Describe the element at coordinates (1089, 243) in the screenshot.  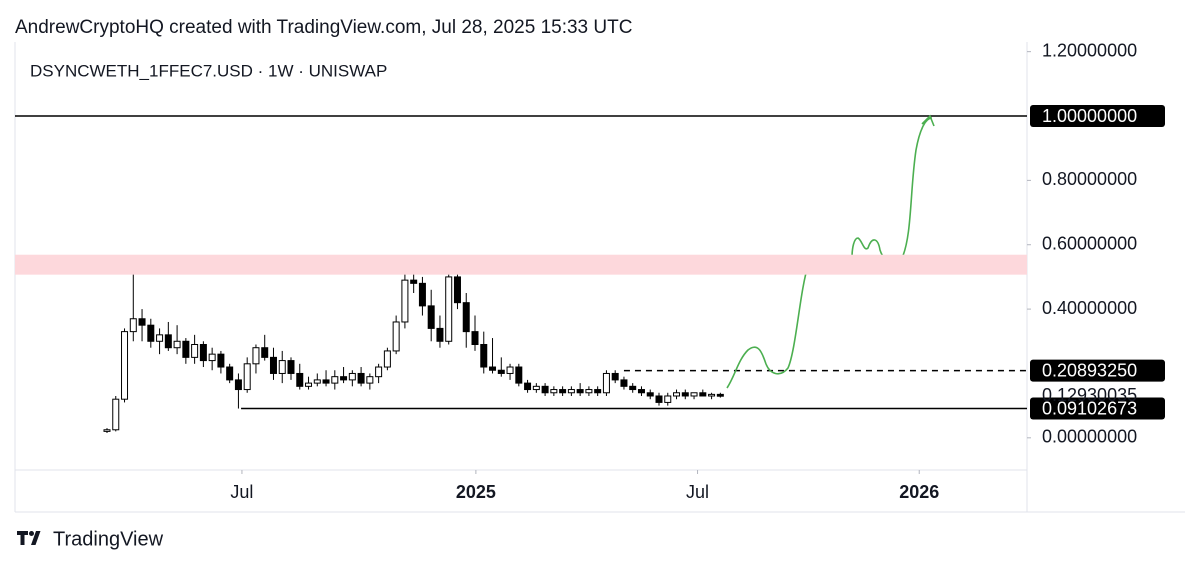
I see `y-tick-label: 0.60000000` at that location.